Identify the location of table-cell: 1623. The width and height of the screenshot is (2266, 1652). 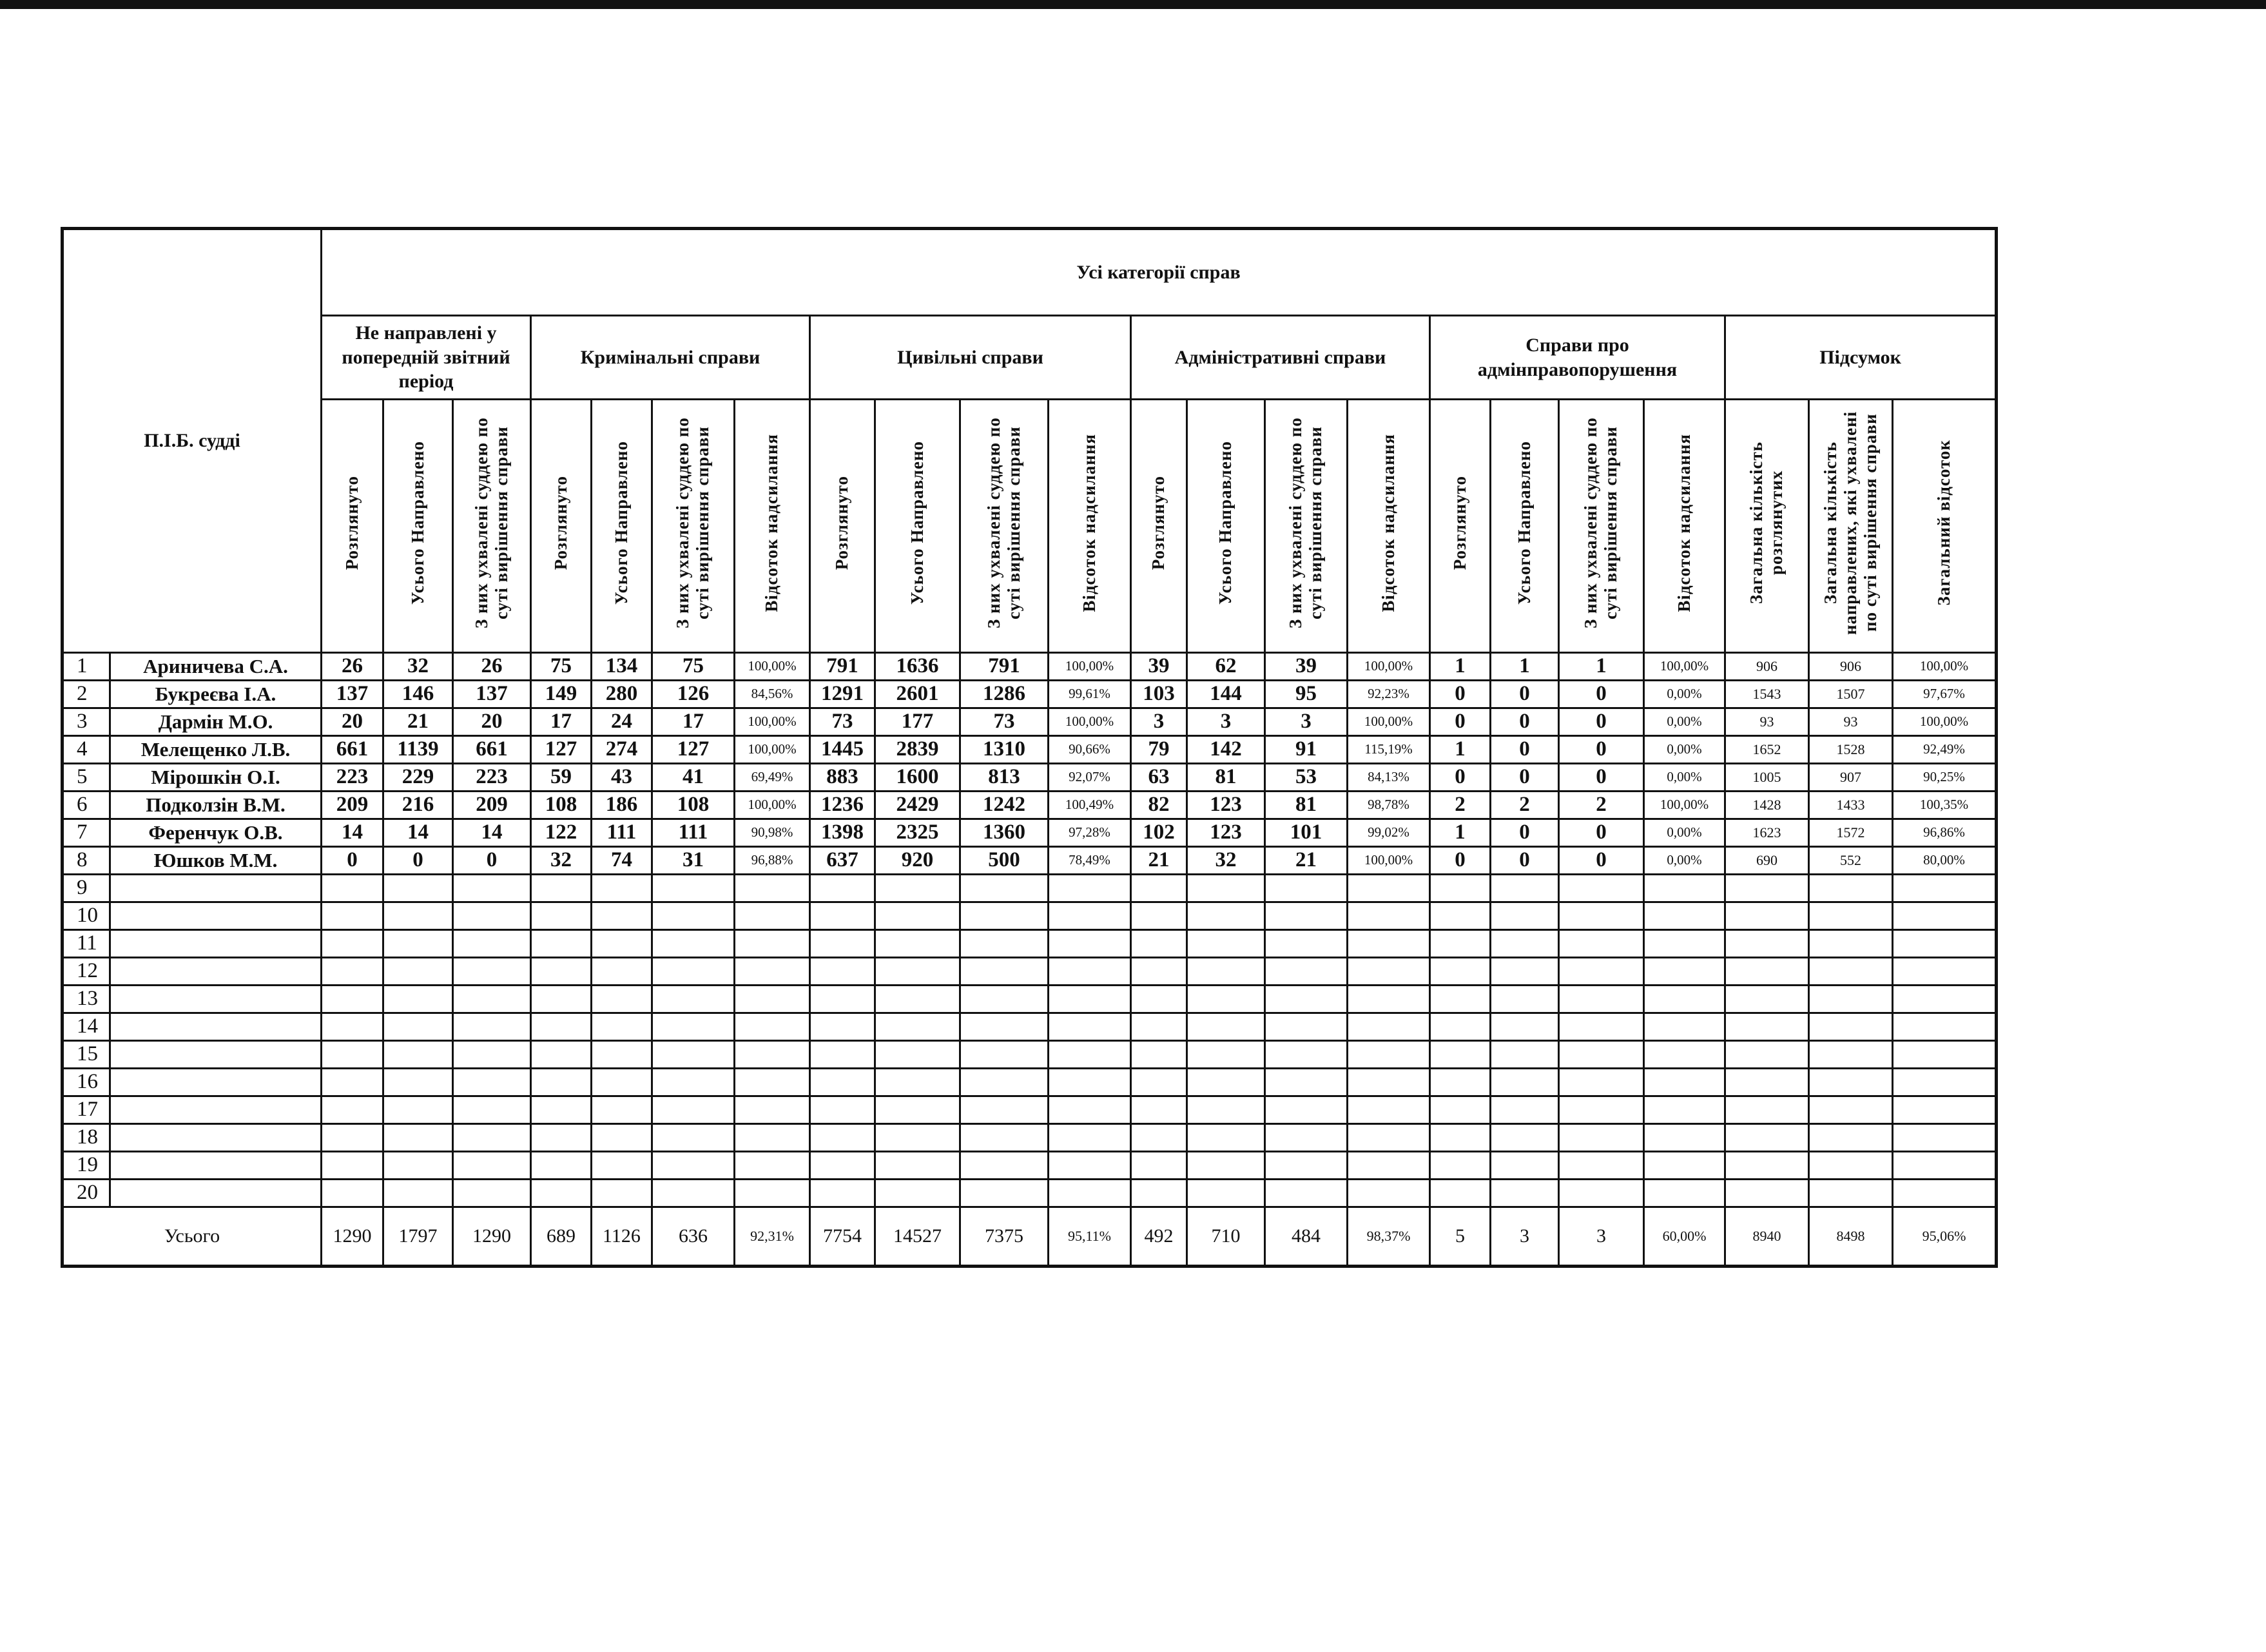
(1767, 832).